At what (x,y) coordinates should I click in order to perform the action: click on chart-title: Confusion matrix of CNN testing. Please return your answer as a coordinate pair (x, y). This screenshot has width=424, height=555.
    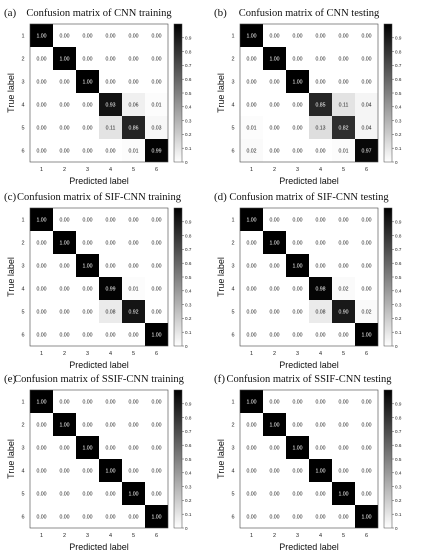
    Looking at the image, I should click on (309, 13).